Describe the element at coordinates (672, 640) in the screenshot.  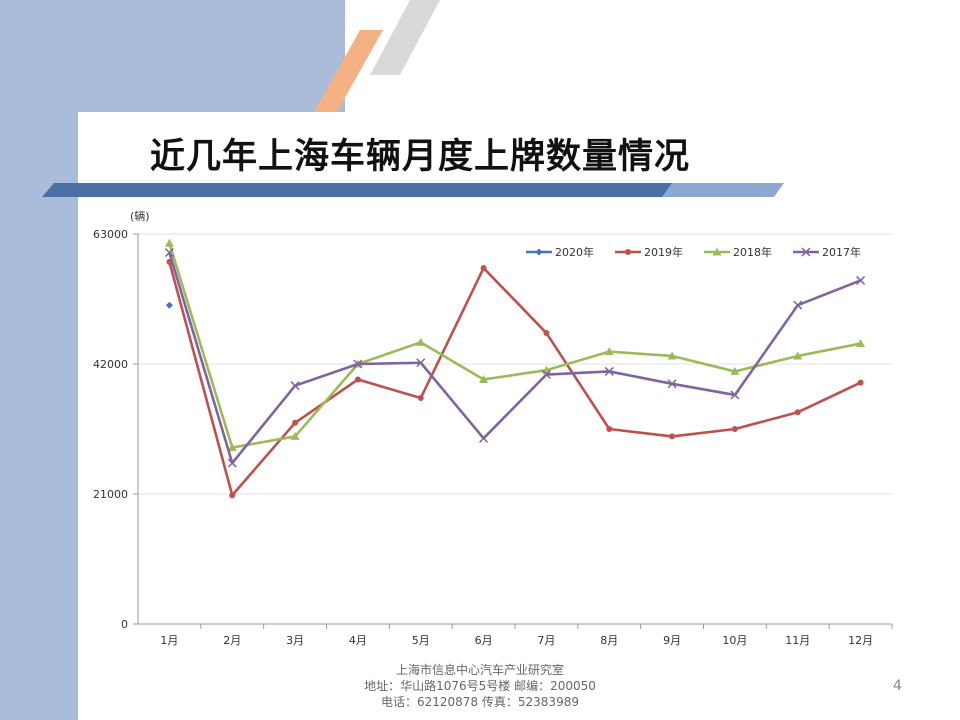
I see `x-tick-label: 9月` at that location.